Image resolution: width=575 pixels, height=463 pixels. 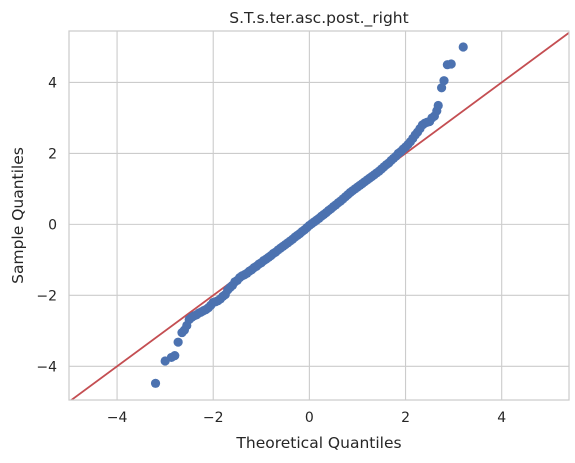 I want to click on y-tick-label: 2, so click(x=52, y=154).